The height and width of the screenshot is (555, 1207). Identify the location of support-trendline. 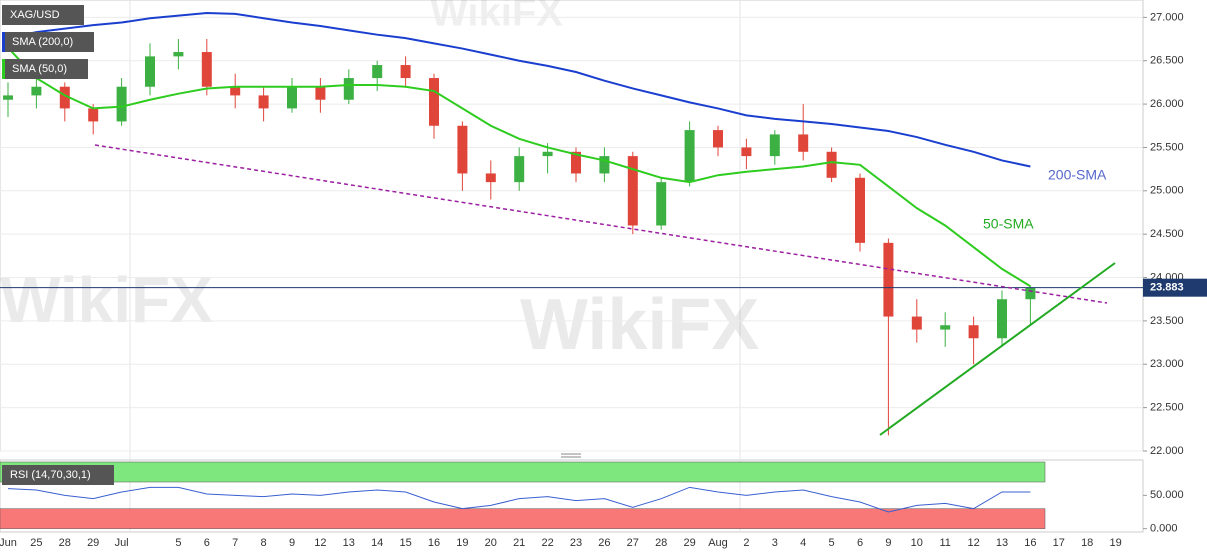
(997, 349).